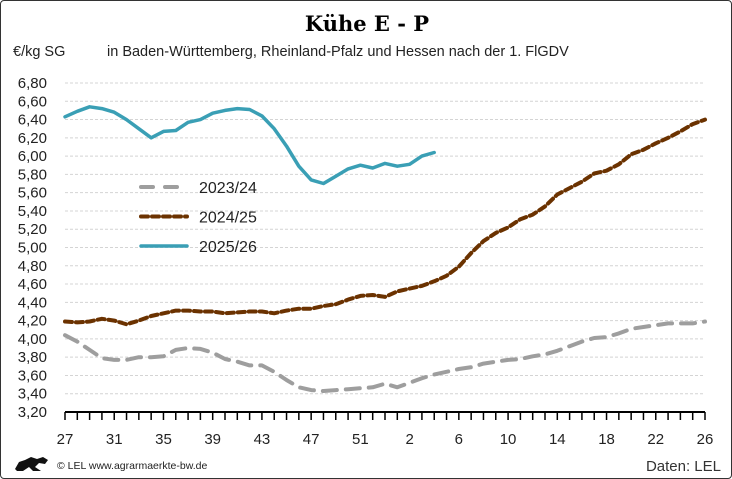 This screenshot has height=479, width=732. Describe the element at coordinates (311, 439) in the screenshot. I see `x-tick-label: 47` at that location.